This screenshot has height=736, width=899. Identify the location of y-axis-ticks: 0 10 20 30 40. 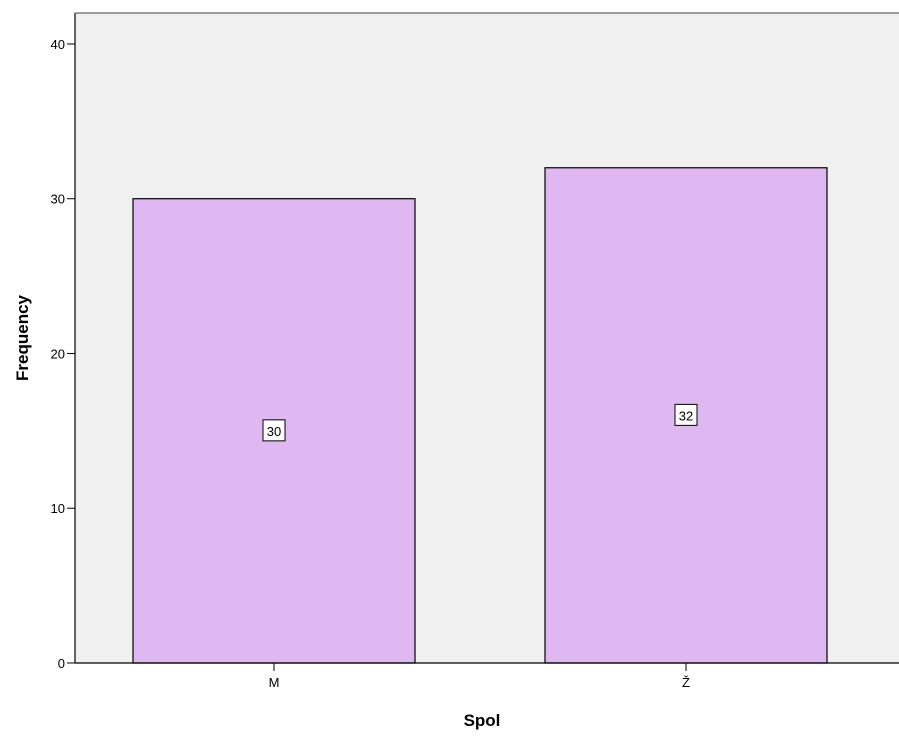
(63, 354).